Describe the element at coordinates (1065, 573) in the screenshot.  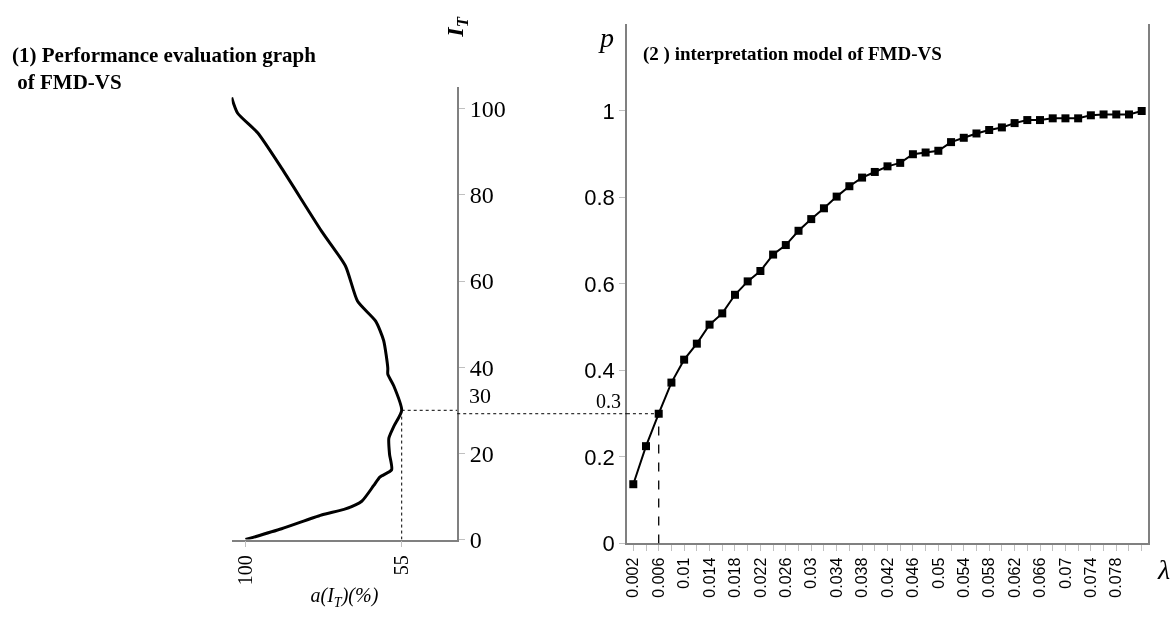
I see `x-tick-label: 0.07` at that location.